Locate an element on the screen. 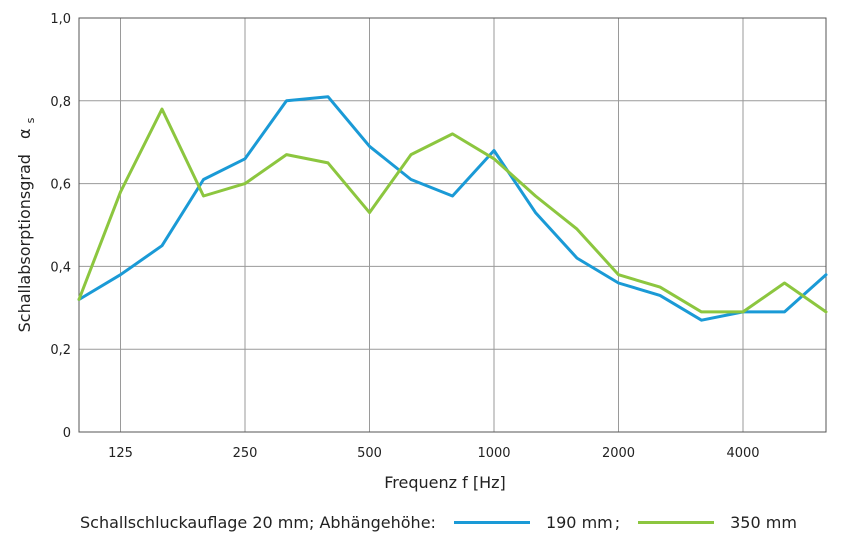 The width and height of the screenshot is (857, 534). legend-prefix: Schallschluckauflage 20 mm; Abhängehöhe: is located at coordinates (258, 522).